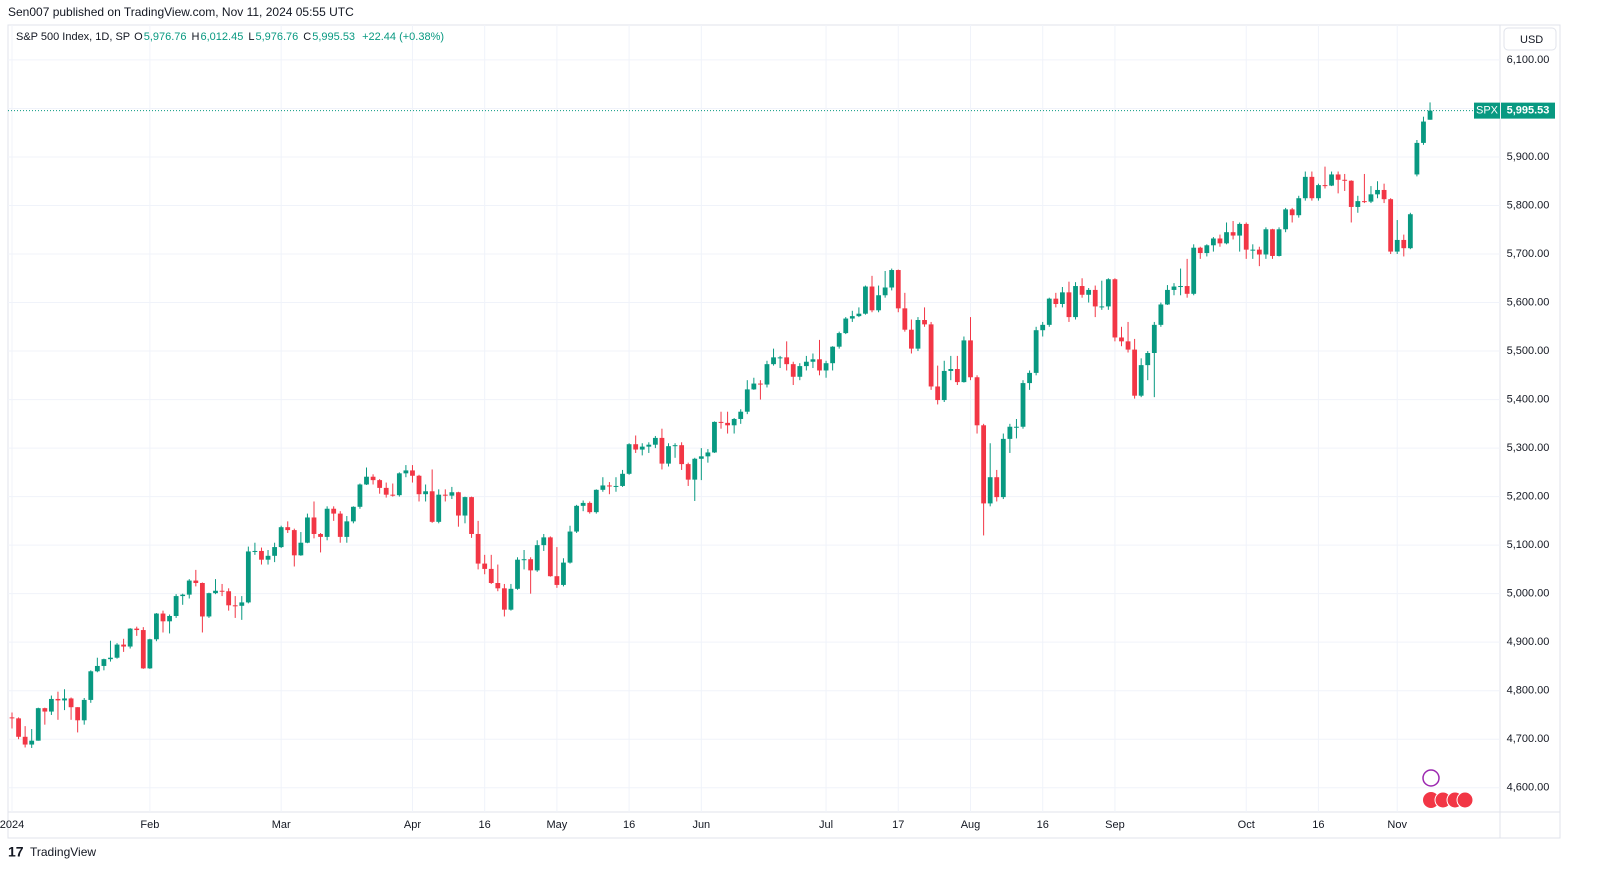 This screenshot has height=892, width=1600. I want to click on currency: USD, so click(1531, 40).